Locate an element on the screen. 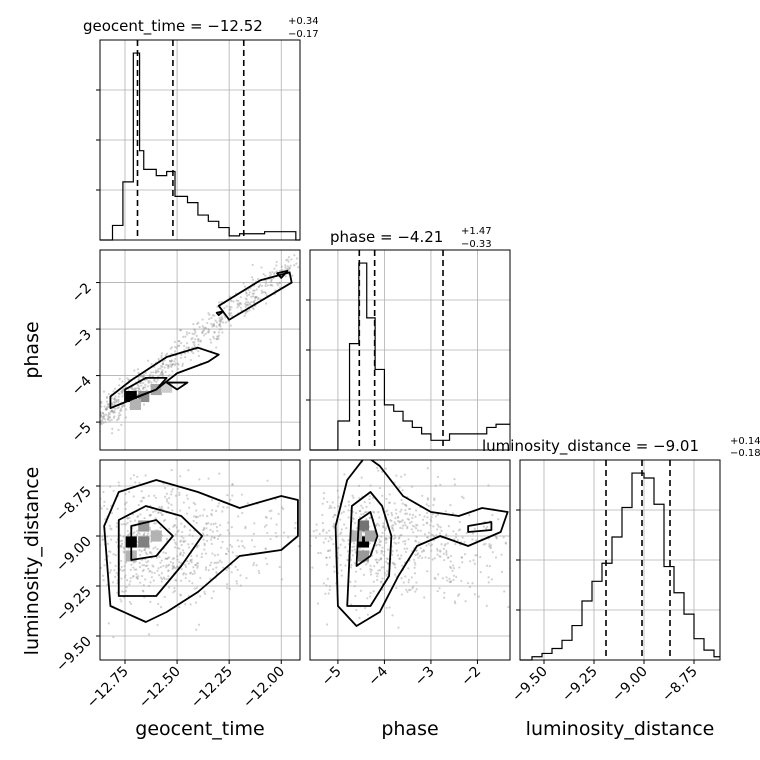 This screenshot has width=760, height=760. joint-geocent_time-phase-contour is located at coordinates (282, 274).